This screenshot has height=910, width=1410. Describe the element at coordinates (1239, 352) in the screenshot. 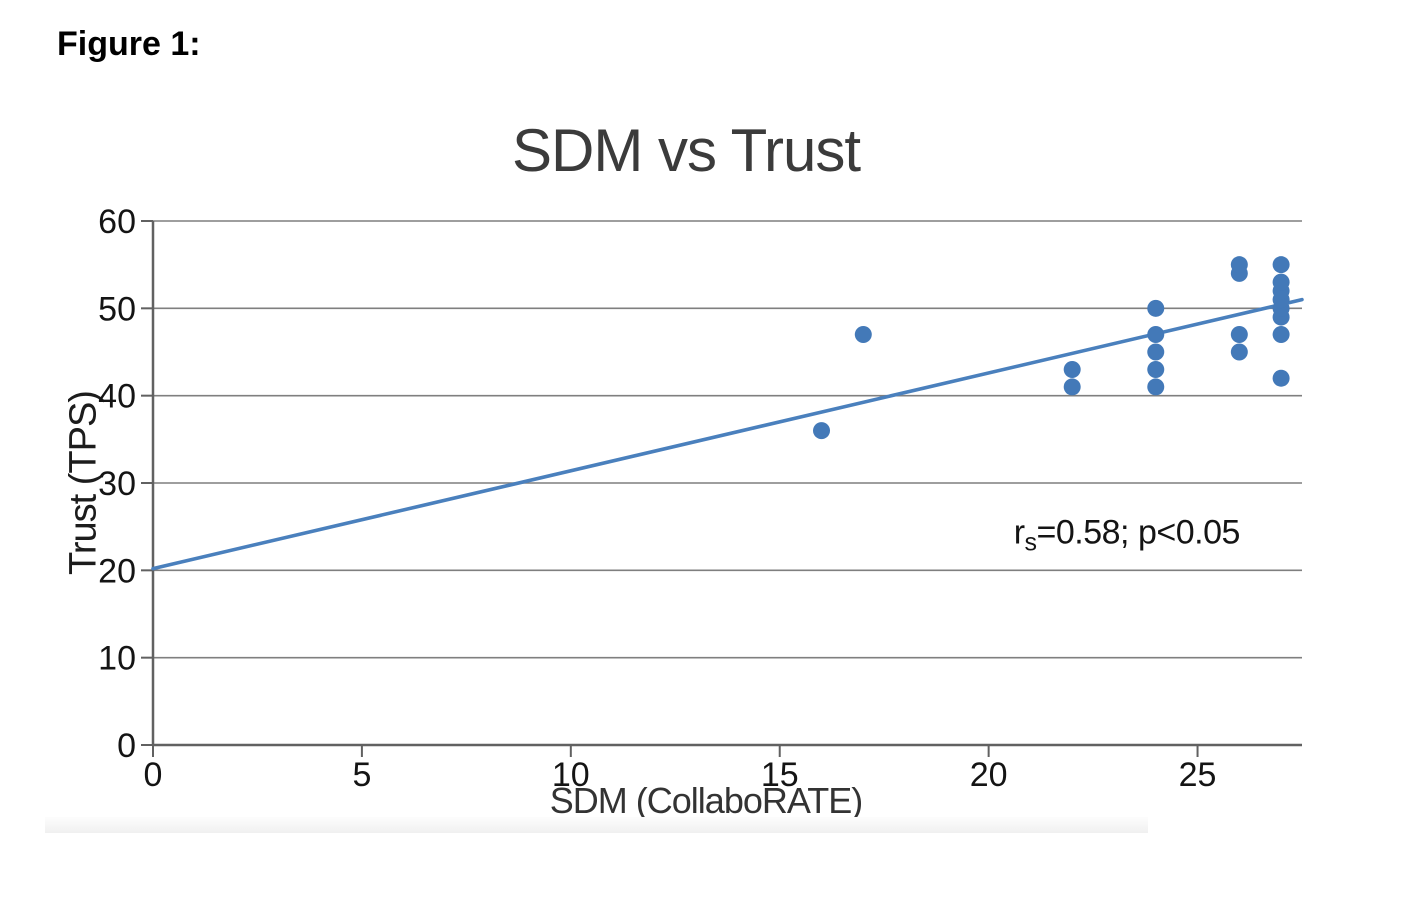

I see `data-point-x26-y45` at that location.